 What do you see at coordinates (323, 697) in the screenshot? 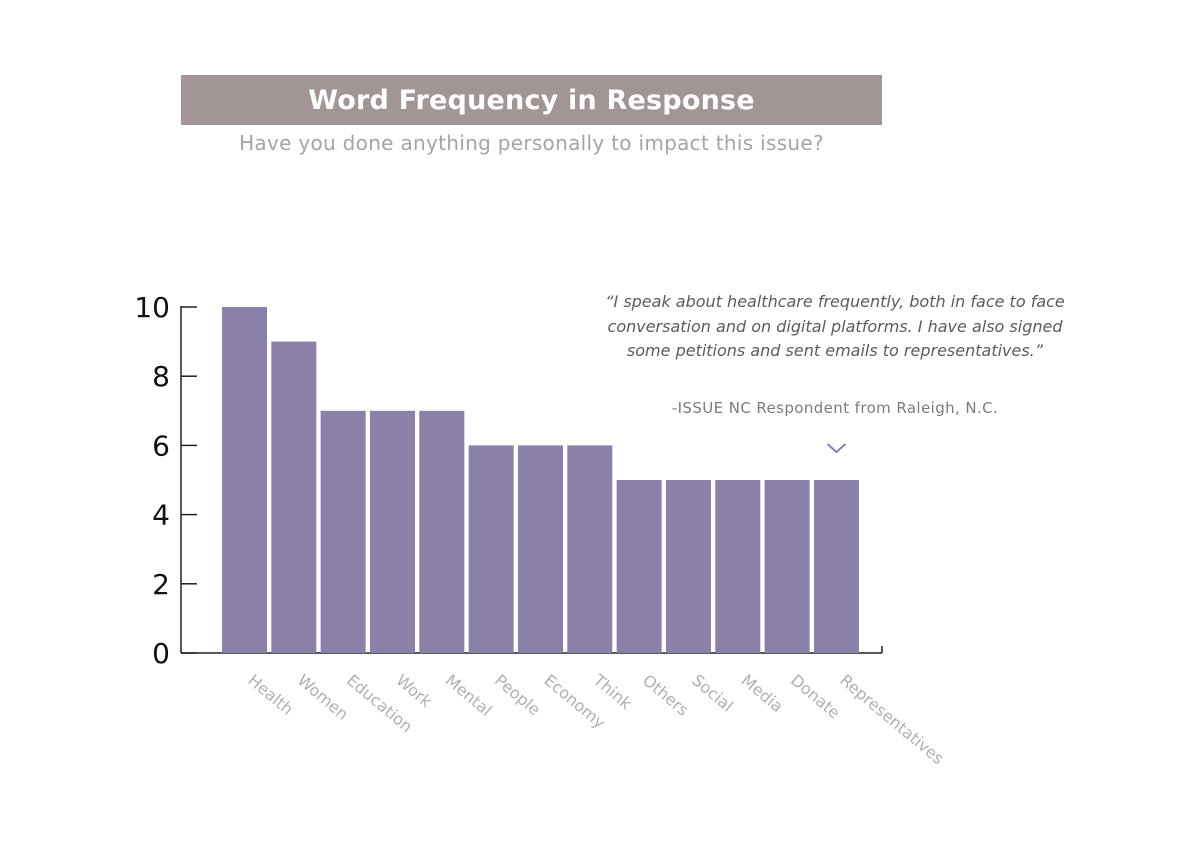
I see `category-label: Women` at bounding box center [323, 697].